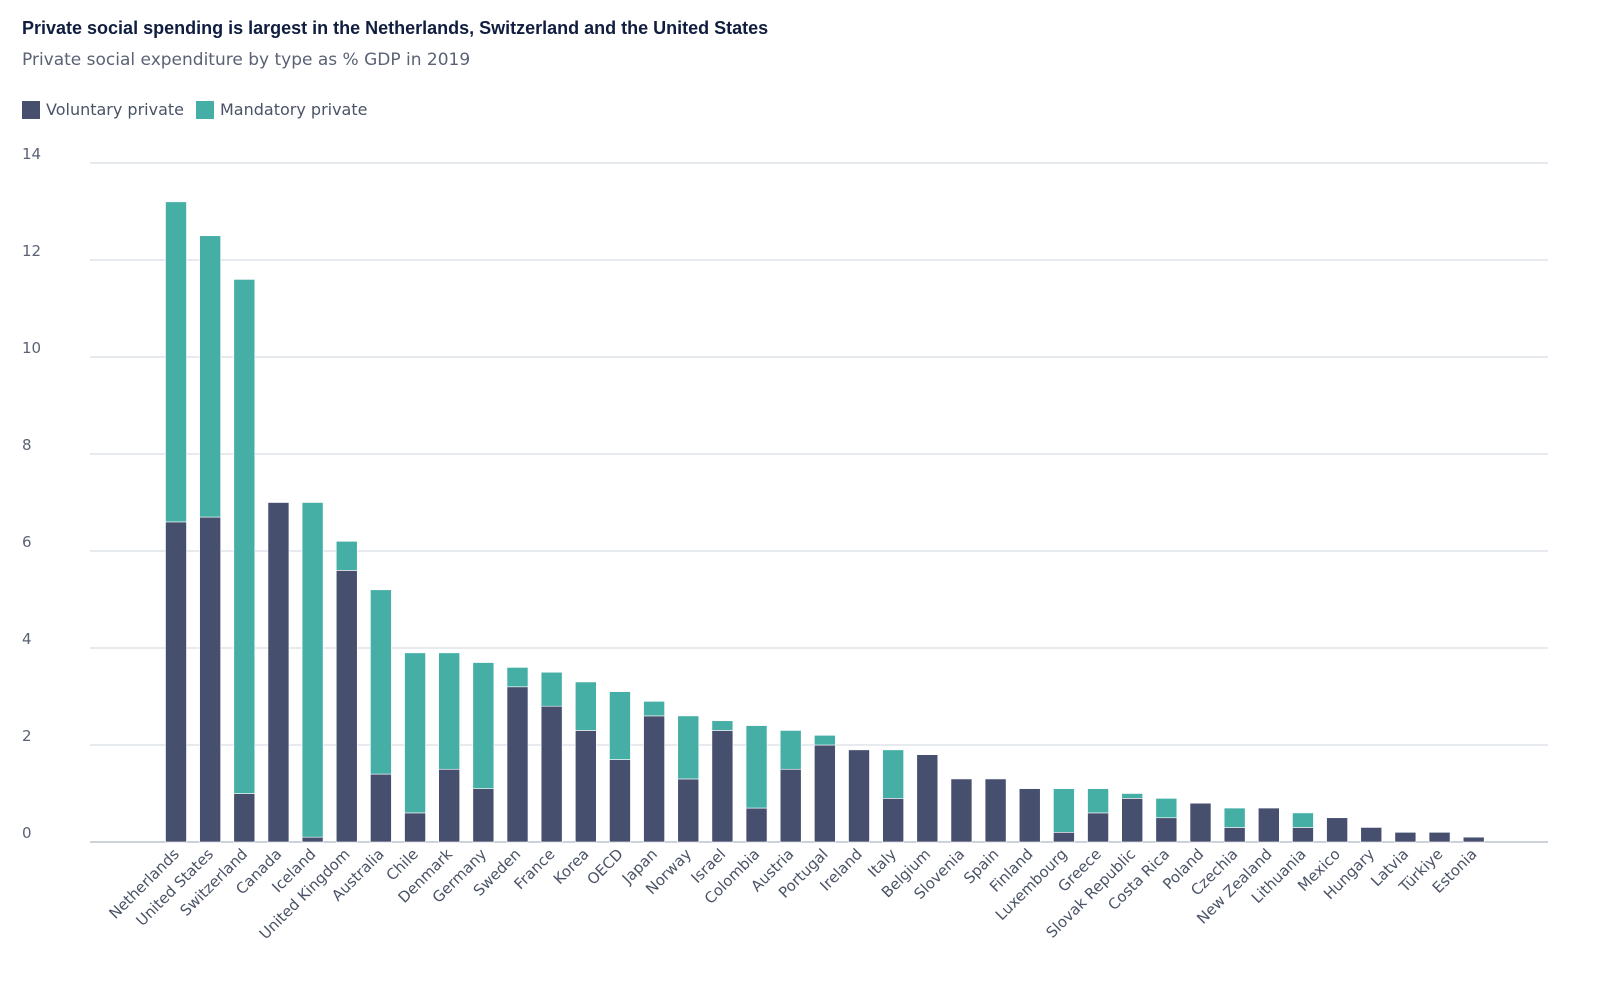  What do you see at coordinates (31, 109) in the screenshot?
I see `legend-swatch-voluntary` at bounding box center [31, 109].